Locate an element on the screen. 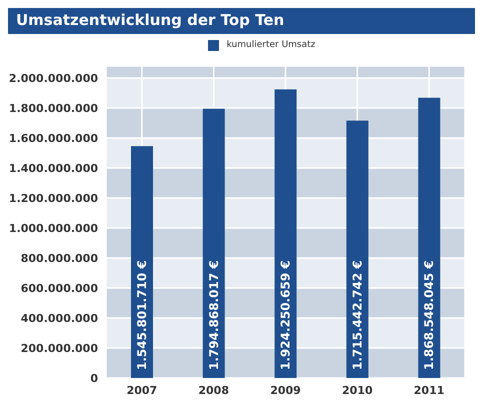 Image resolution: width=483 pixels, height=412 pixels. y-tick-label: 1.600.000.000 is located at coordinates (53, 138).